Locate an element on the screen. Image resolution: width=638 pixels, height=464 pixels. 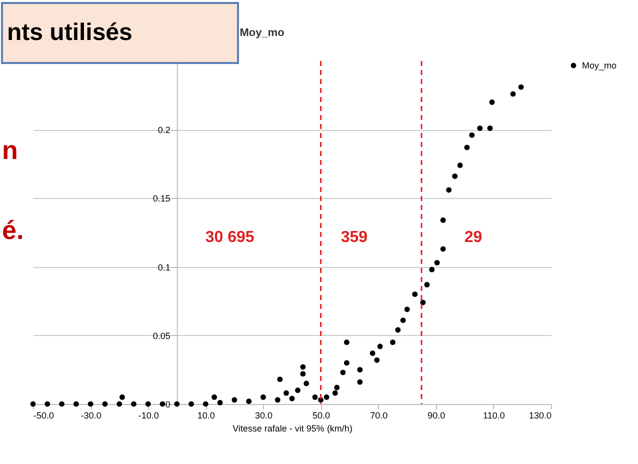
annotation: 359 is located at coordinates (354, 237).